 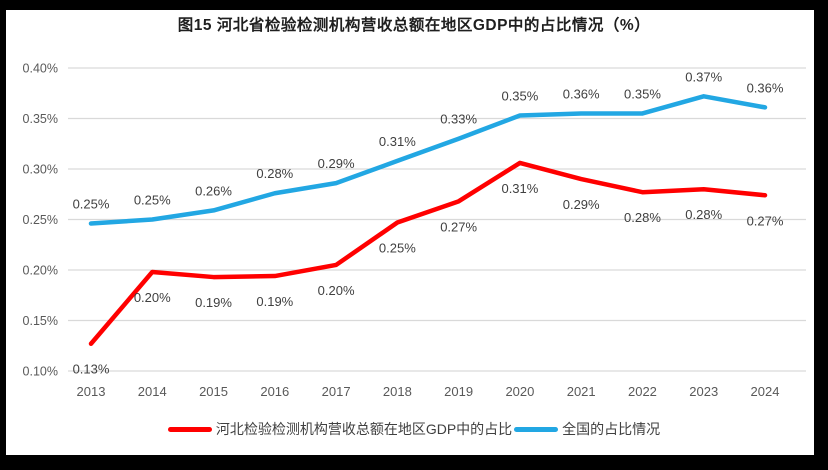 What do you see at coordinates (40, 271) in the screenshot?
I see `y-axis-tick: 0.20%` at bounding box center [40, 271].